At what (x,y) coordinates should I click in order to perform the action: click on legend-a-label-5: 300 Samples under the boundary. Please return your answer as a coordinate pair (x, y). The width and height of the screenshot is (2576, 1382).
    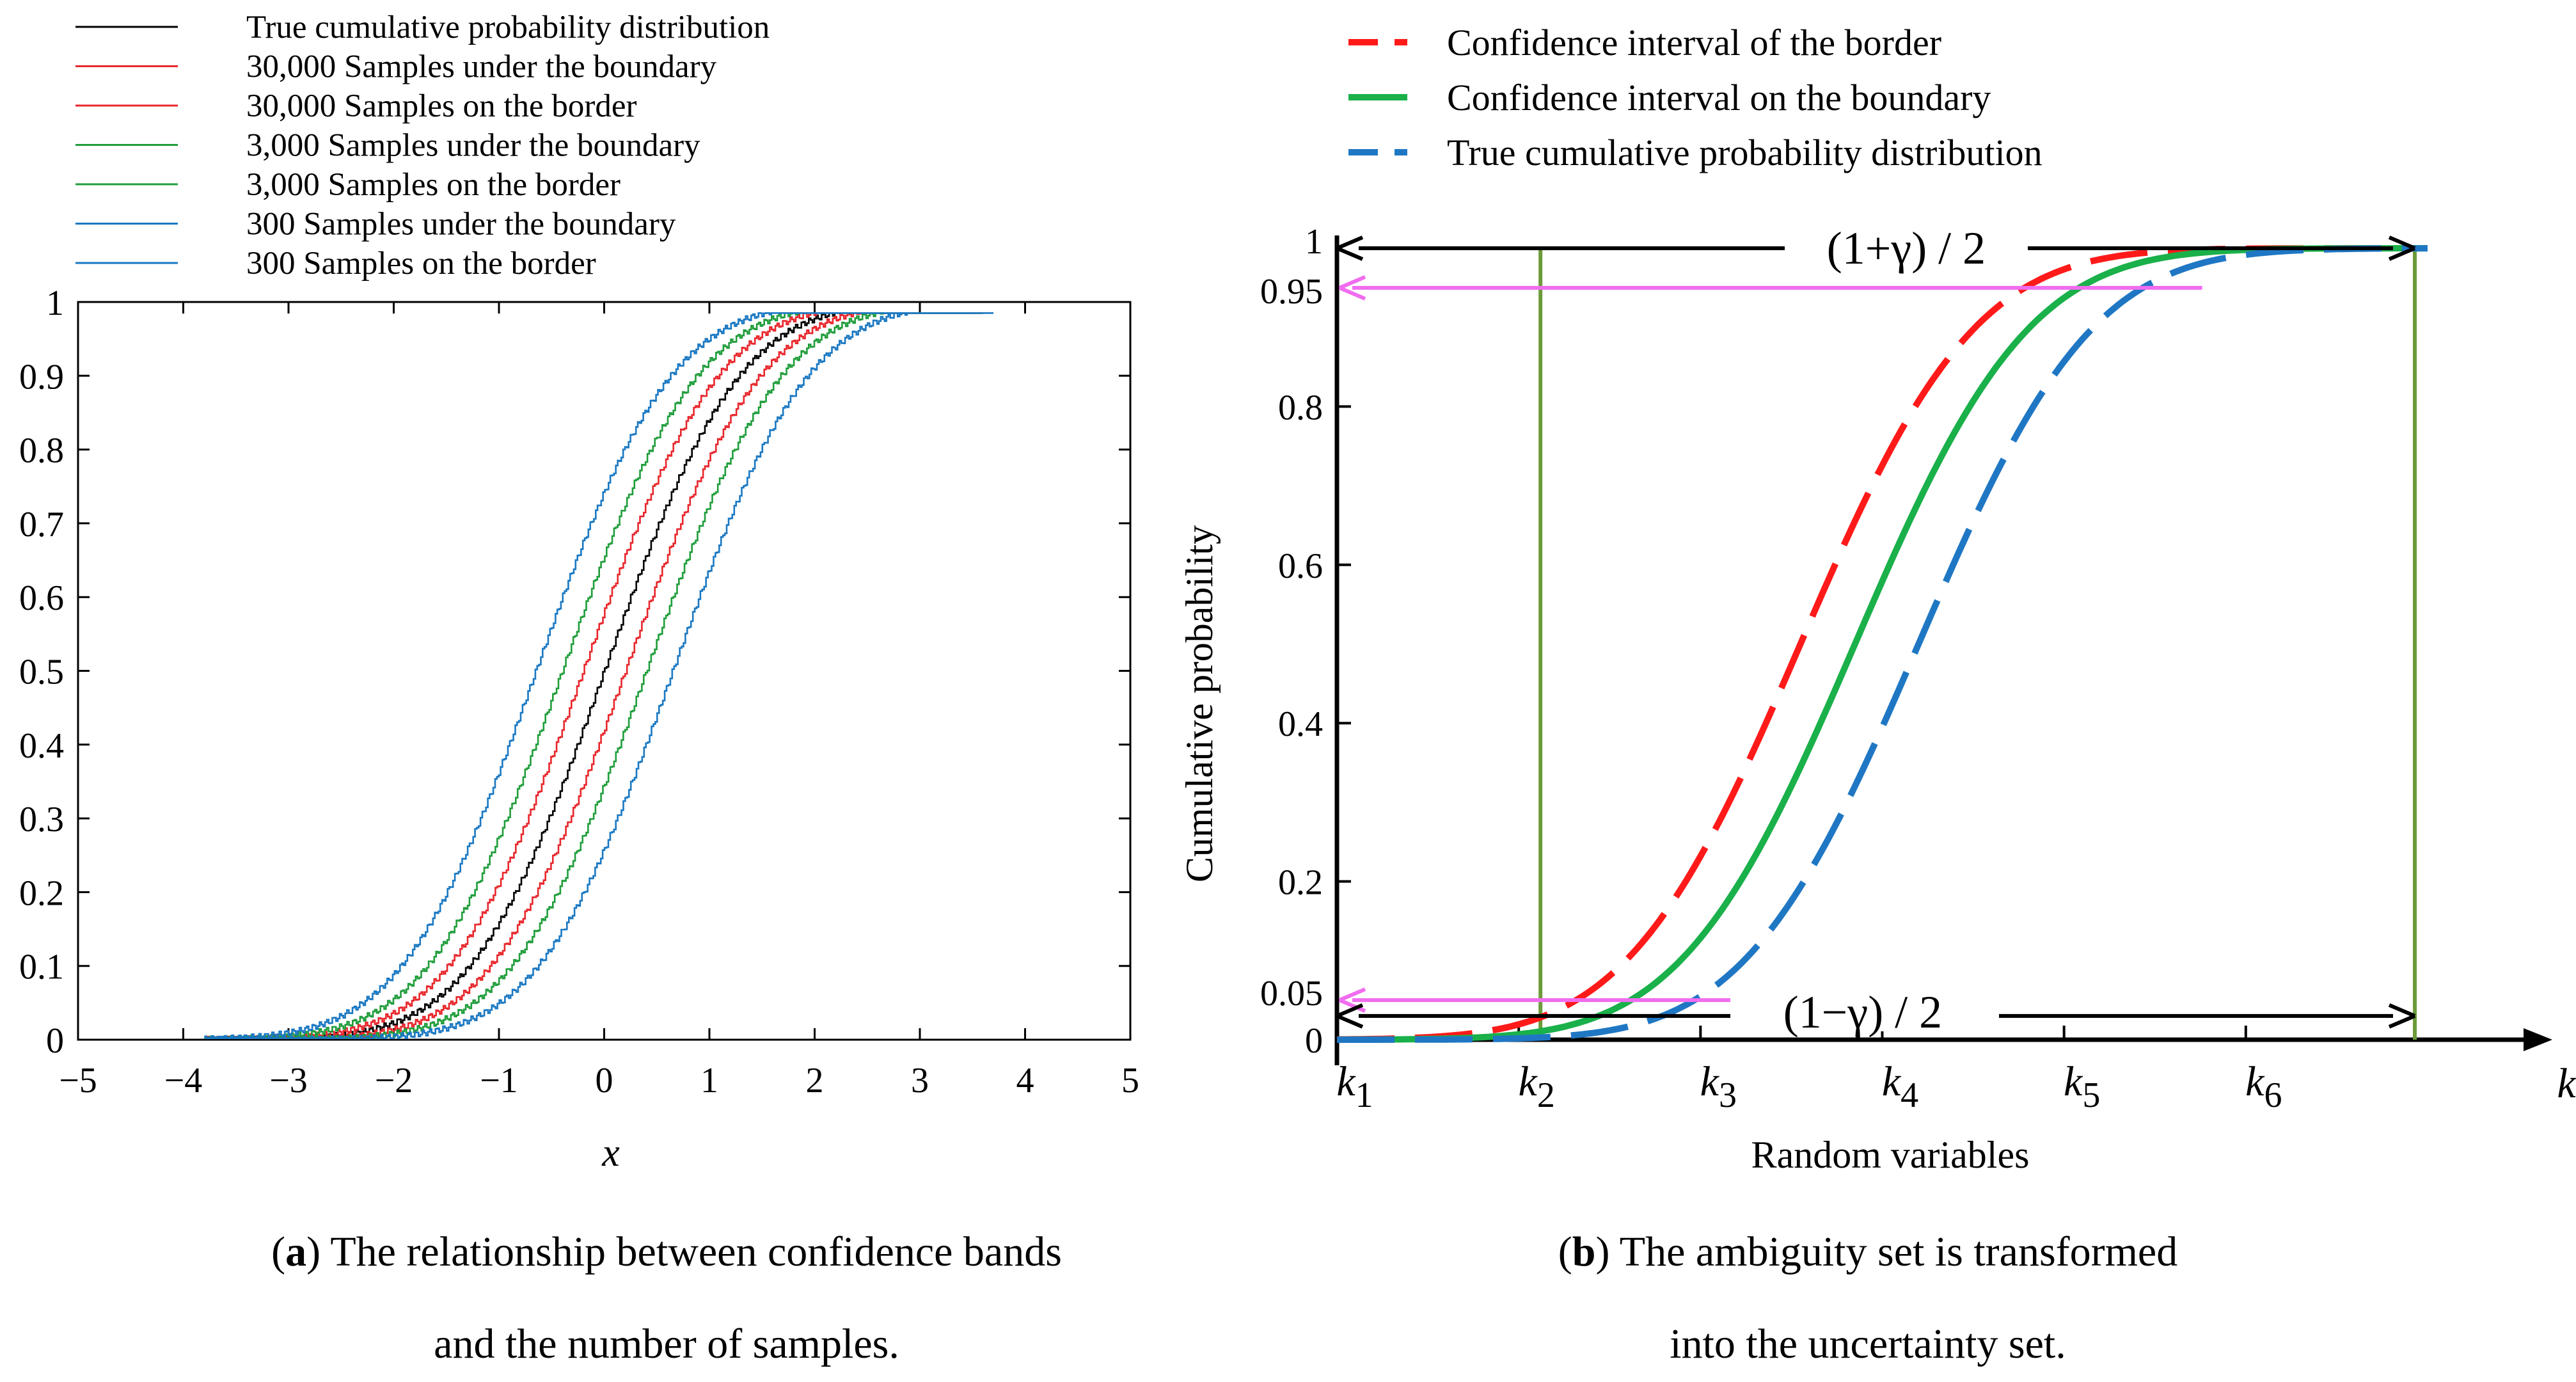
    Looking at the image, I should click on (461, 224).